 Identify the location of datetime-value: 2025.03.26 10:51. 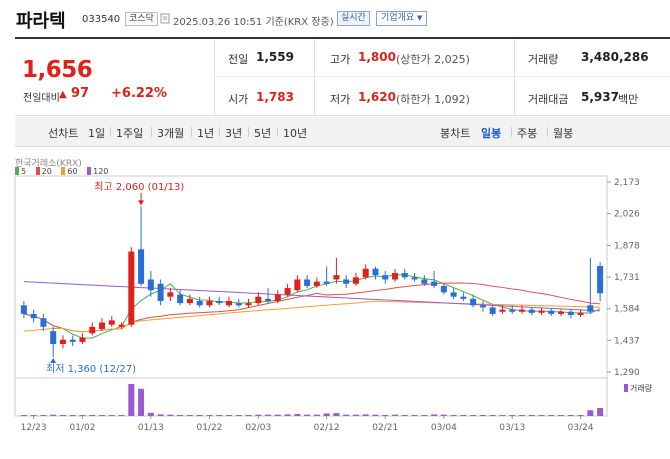
(218, 22).